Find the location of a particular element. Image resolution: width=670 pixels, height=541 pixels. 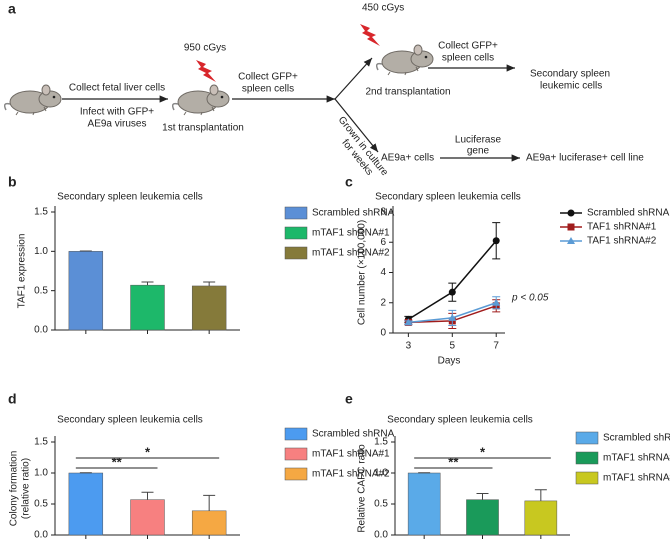

x-tick-label: 5 is located at coordinates (453, 346).